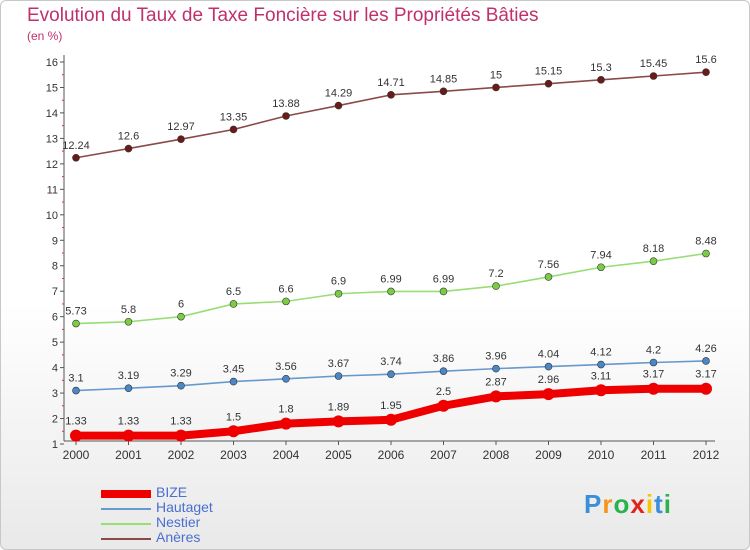 Image resolution: width=750 pixels, height=550 pixels. What do you see at coordinates (184, 507) in the screenshot?
I see `legend-label: Hautaget` at bounding box center [184, 507].